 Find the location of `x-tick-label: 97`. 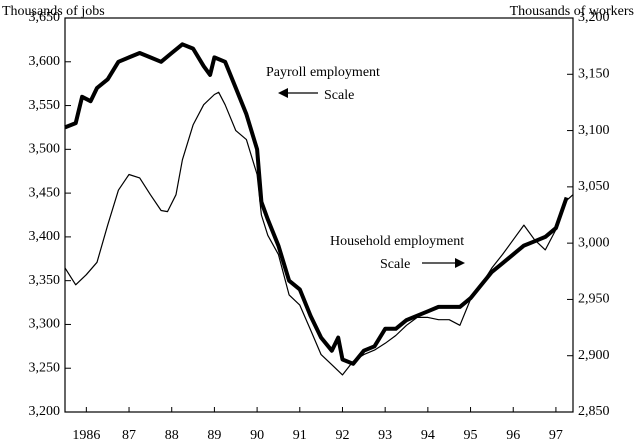

x-tick-label: 97 is located at coordinates (556, 435).